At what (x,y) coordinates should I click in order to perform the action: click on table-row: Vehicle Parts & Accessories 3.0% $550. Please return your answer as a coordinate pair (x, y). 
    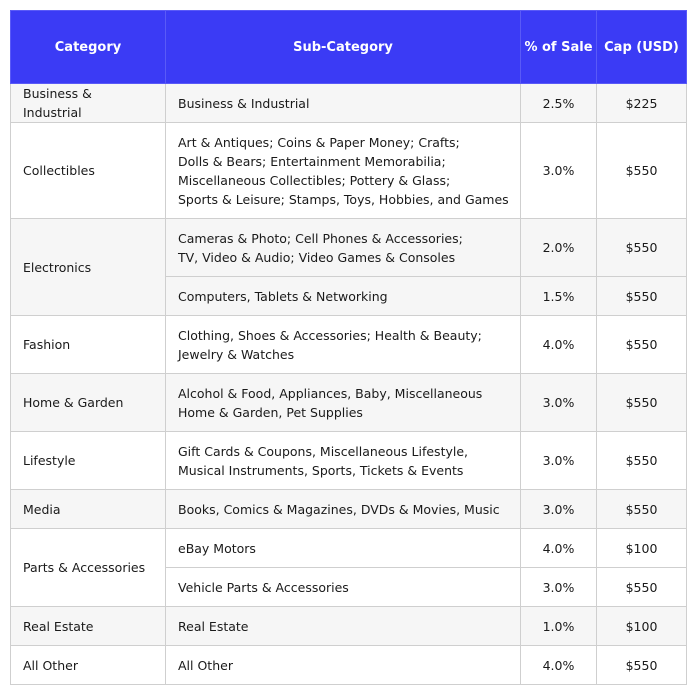
    Looking at the image, I should click on (349, 587).